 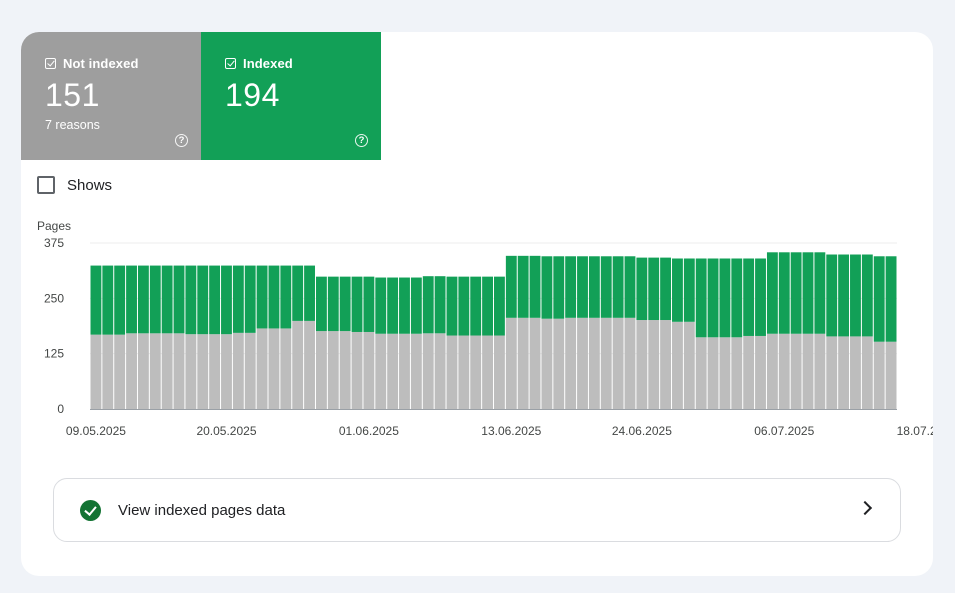 What do you see at coordinates (60, 409) in the screenshot?
I see `y-tick-label: 0` at bounding box center [60, 409].